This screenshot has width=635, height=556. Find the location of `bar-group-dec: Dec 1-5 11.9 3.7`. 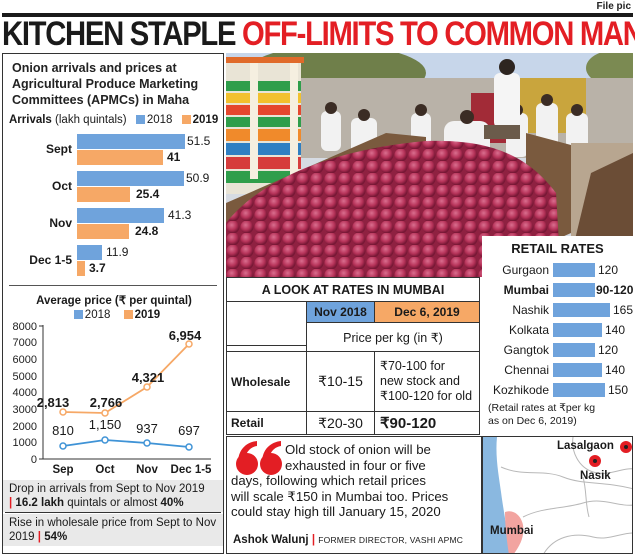

bar-group-dec: Dec 1-5 11.9 3.7 is located at coordinates (114, 262).